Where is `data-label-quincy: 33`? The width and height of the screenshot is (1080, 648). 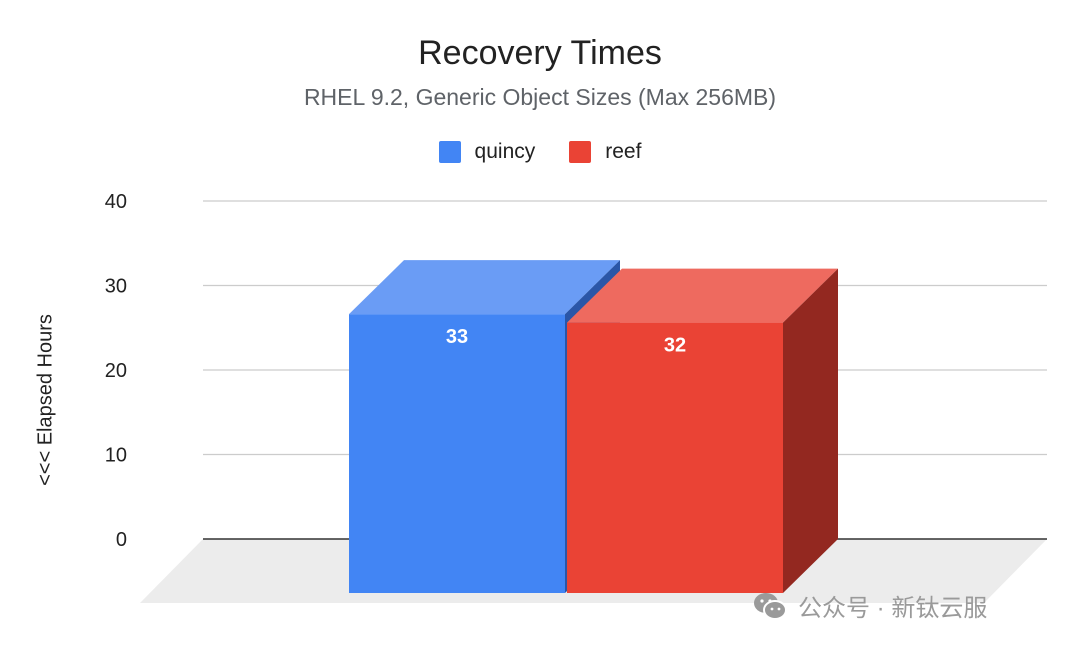 data-label-quincy: 33 is located at coordinates (457, 337).